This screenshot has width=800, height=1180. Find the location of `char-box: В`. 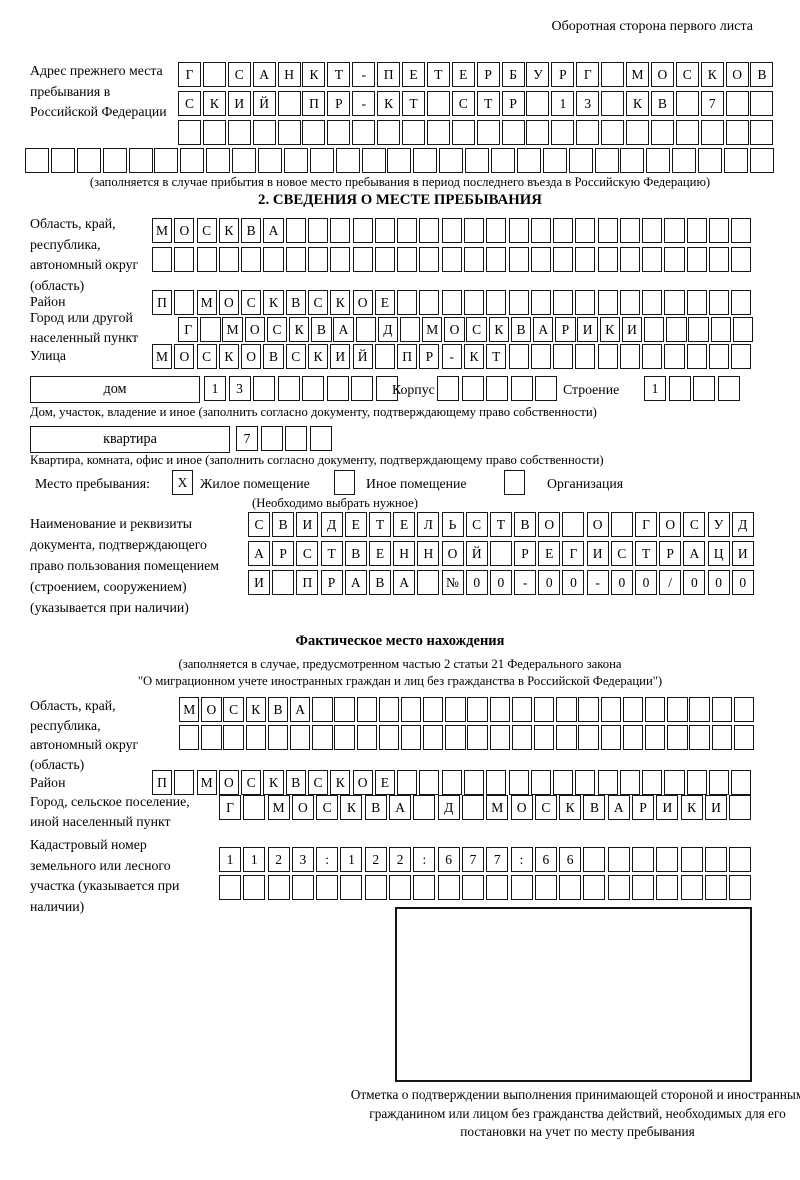

char-box: В is located at coordinates (594, 807).